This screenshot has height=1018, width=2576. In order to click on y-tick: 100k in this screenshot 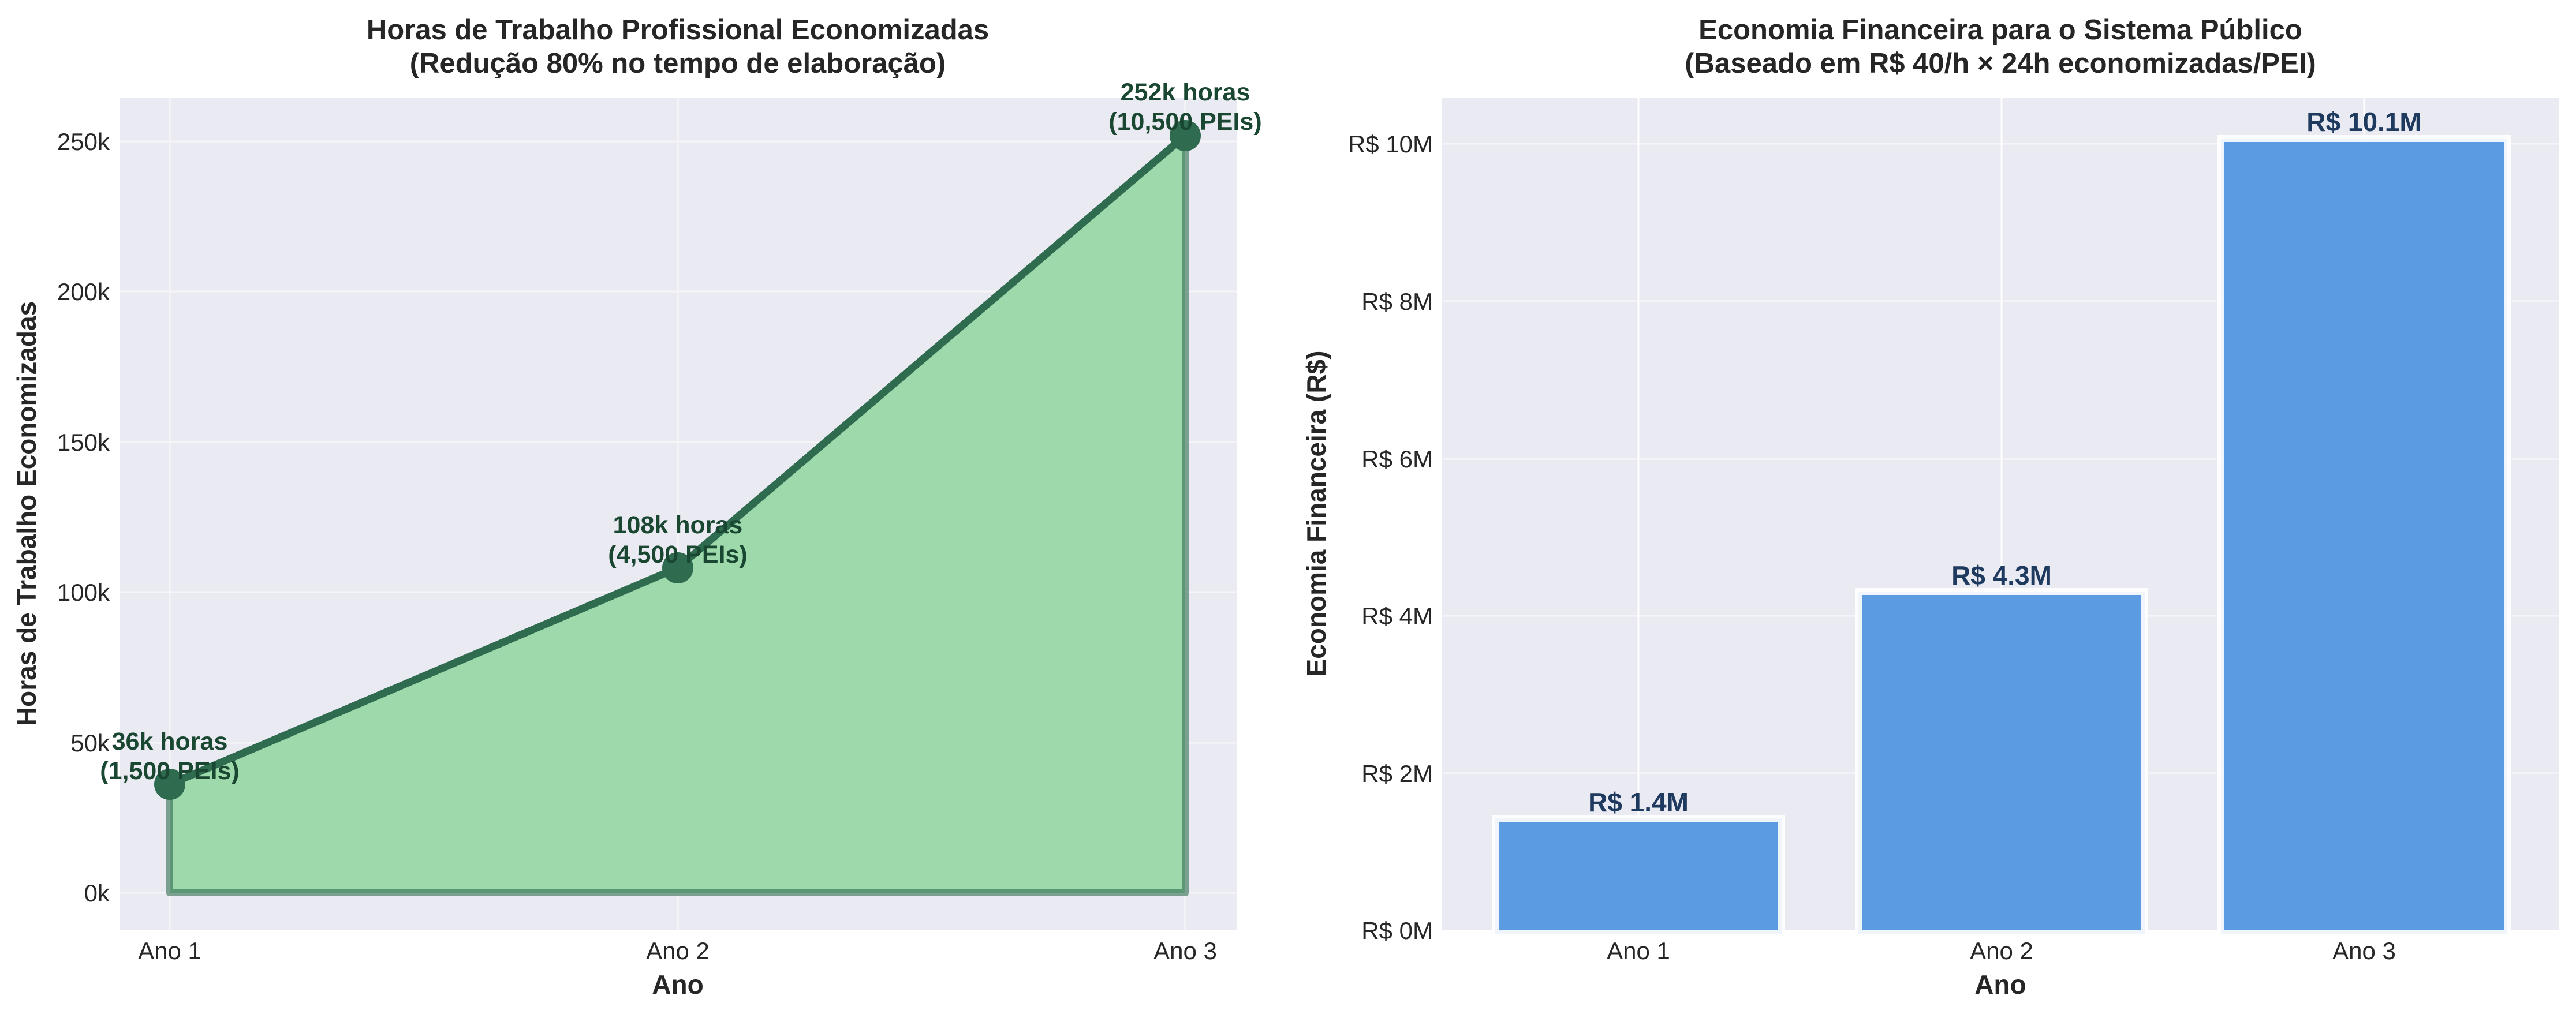, I will do `click(83, 592)`.